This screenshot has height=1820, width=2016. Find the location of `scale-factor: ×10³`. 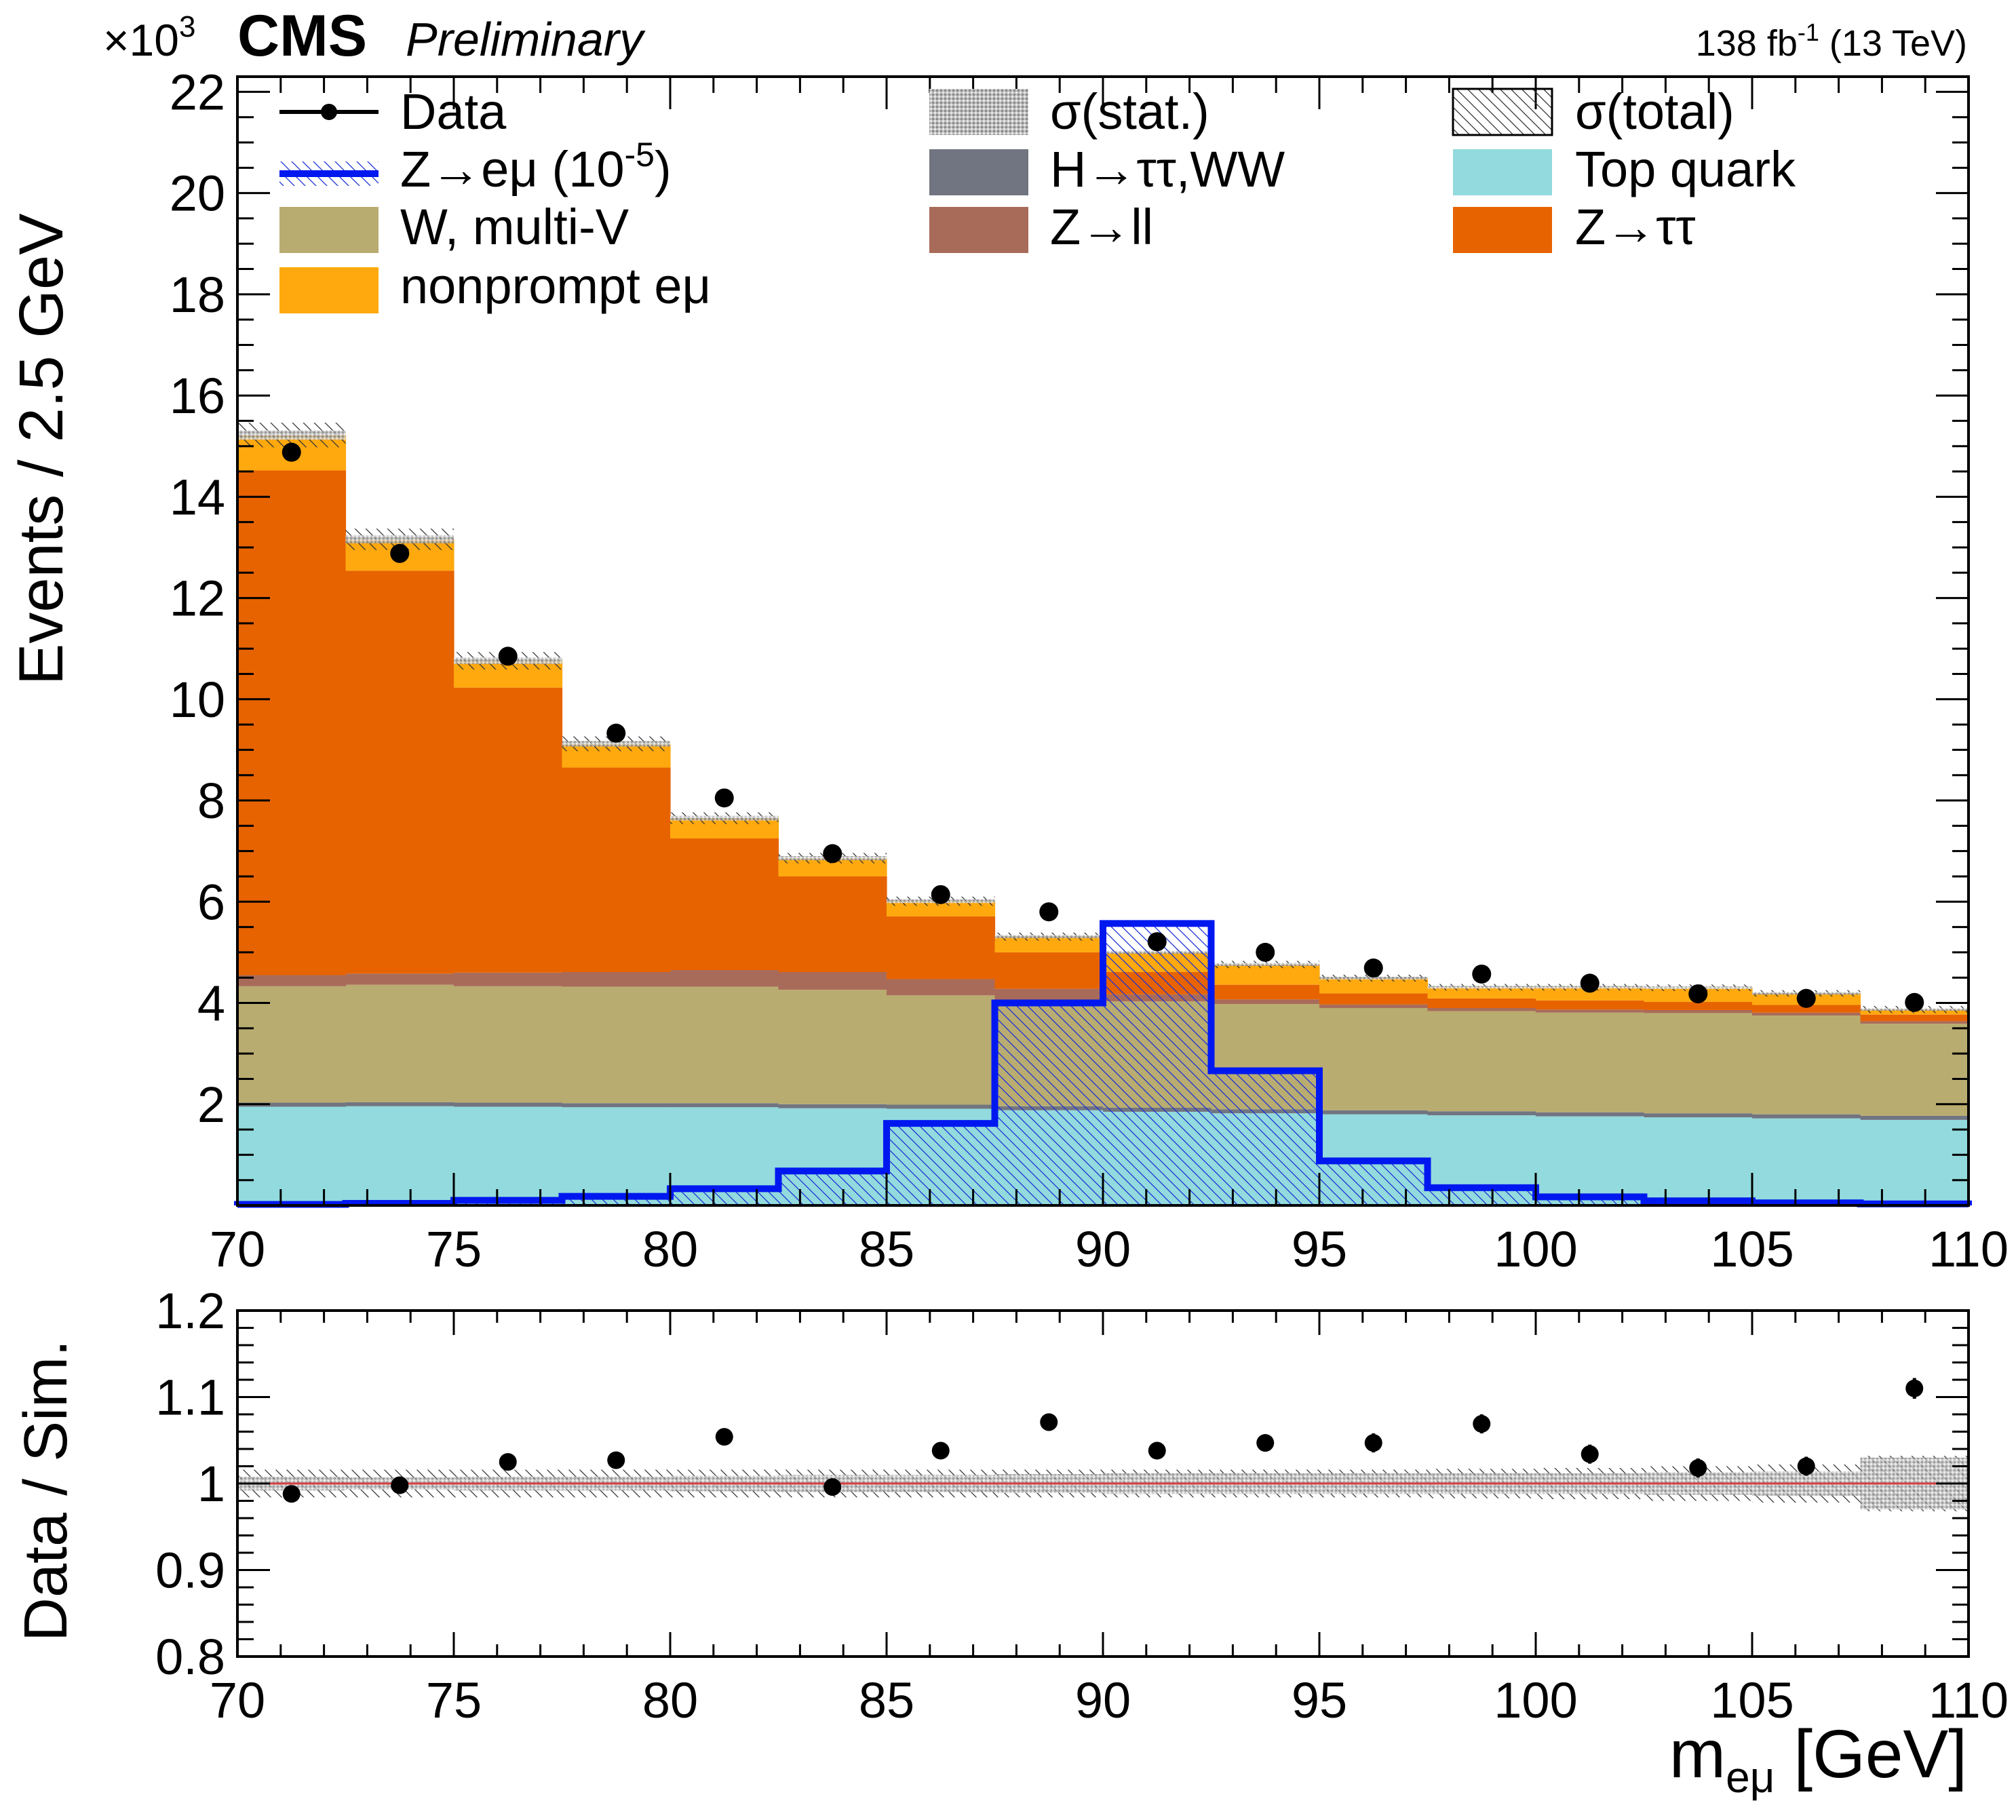

scale-factor: ×10³ is located at coordinates (149, 37).